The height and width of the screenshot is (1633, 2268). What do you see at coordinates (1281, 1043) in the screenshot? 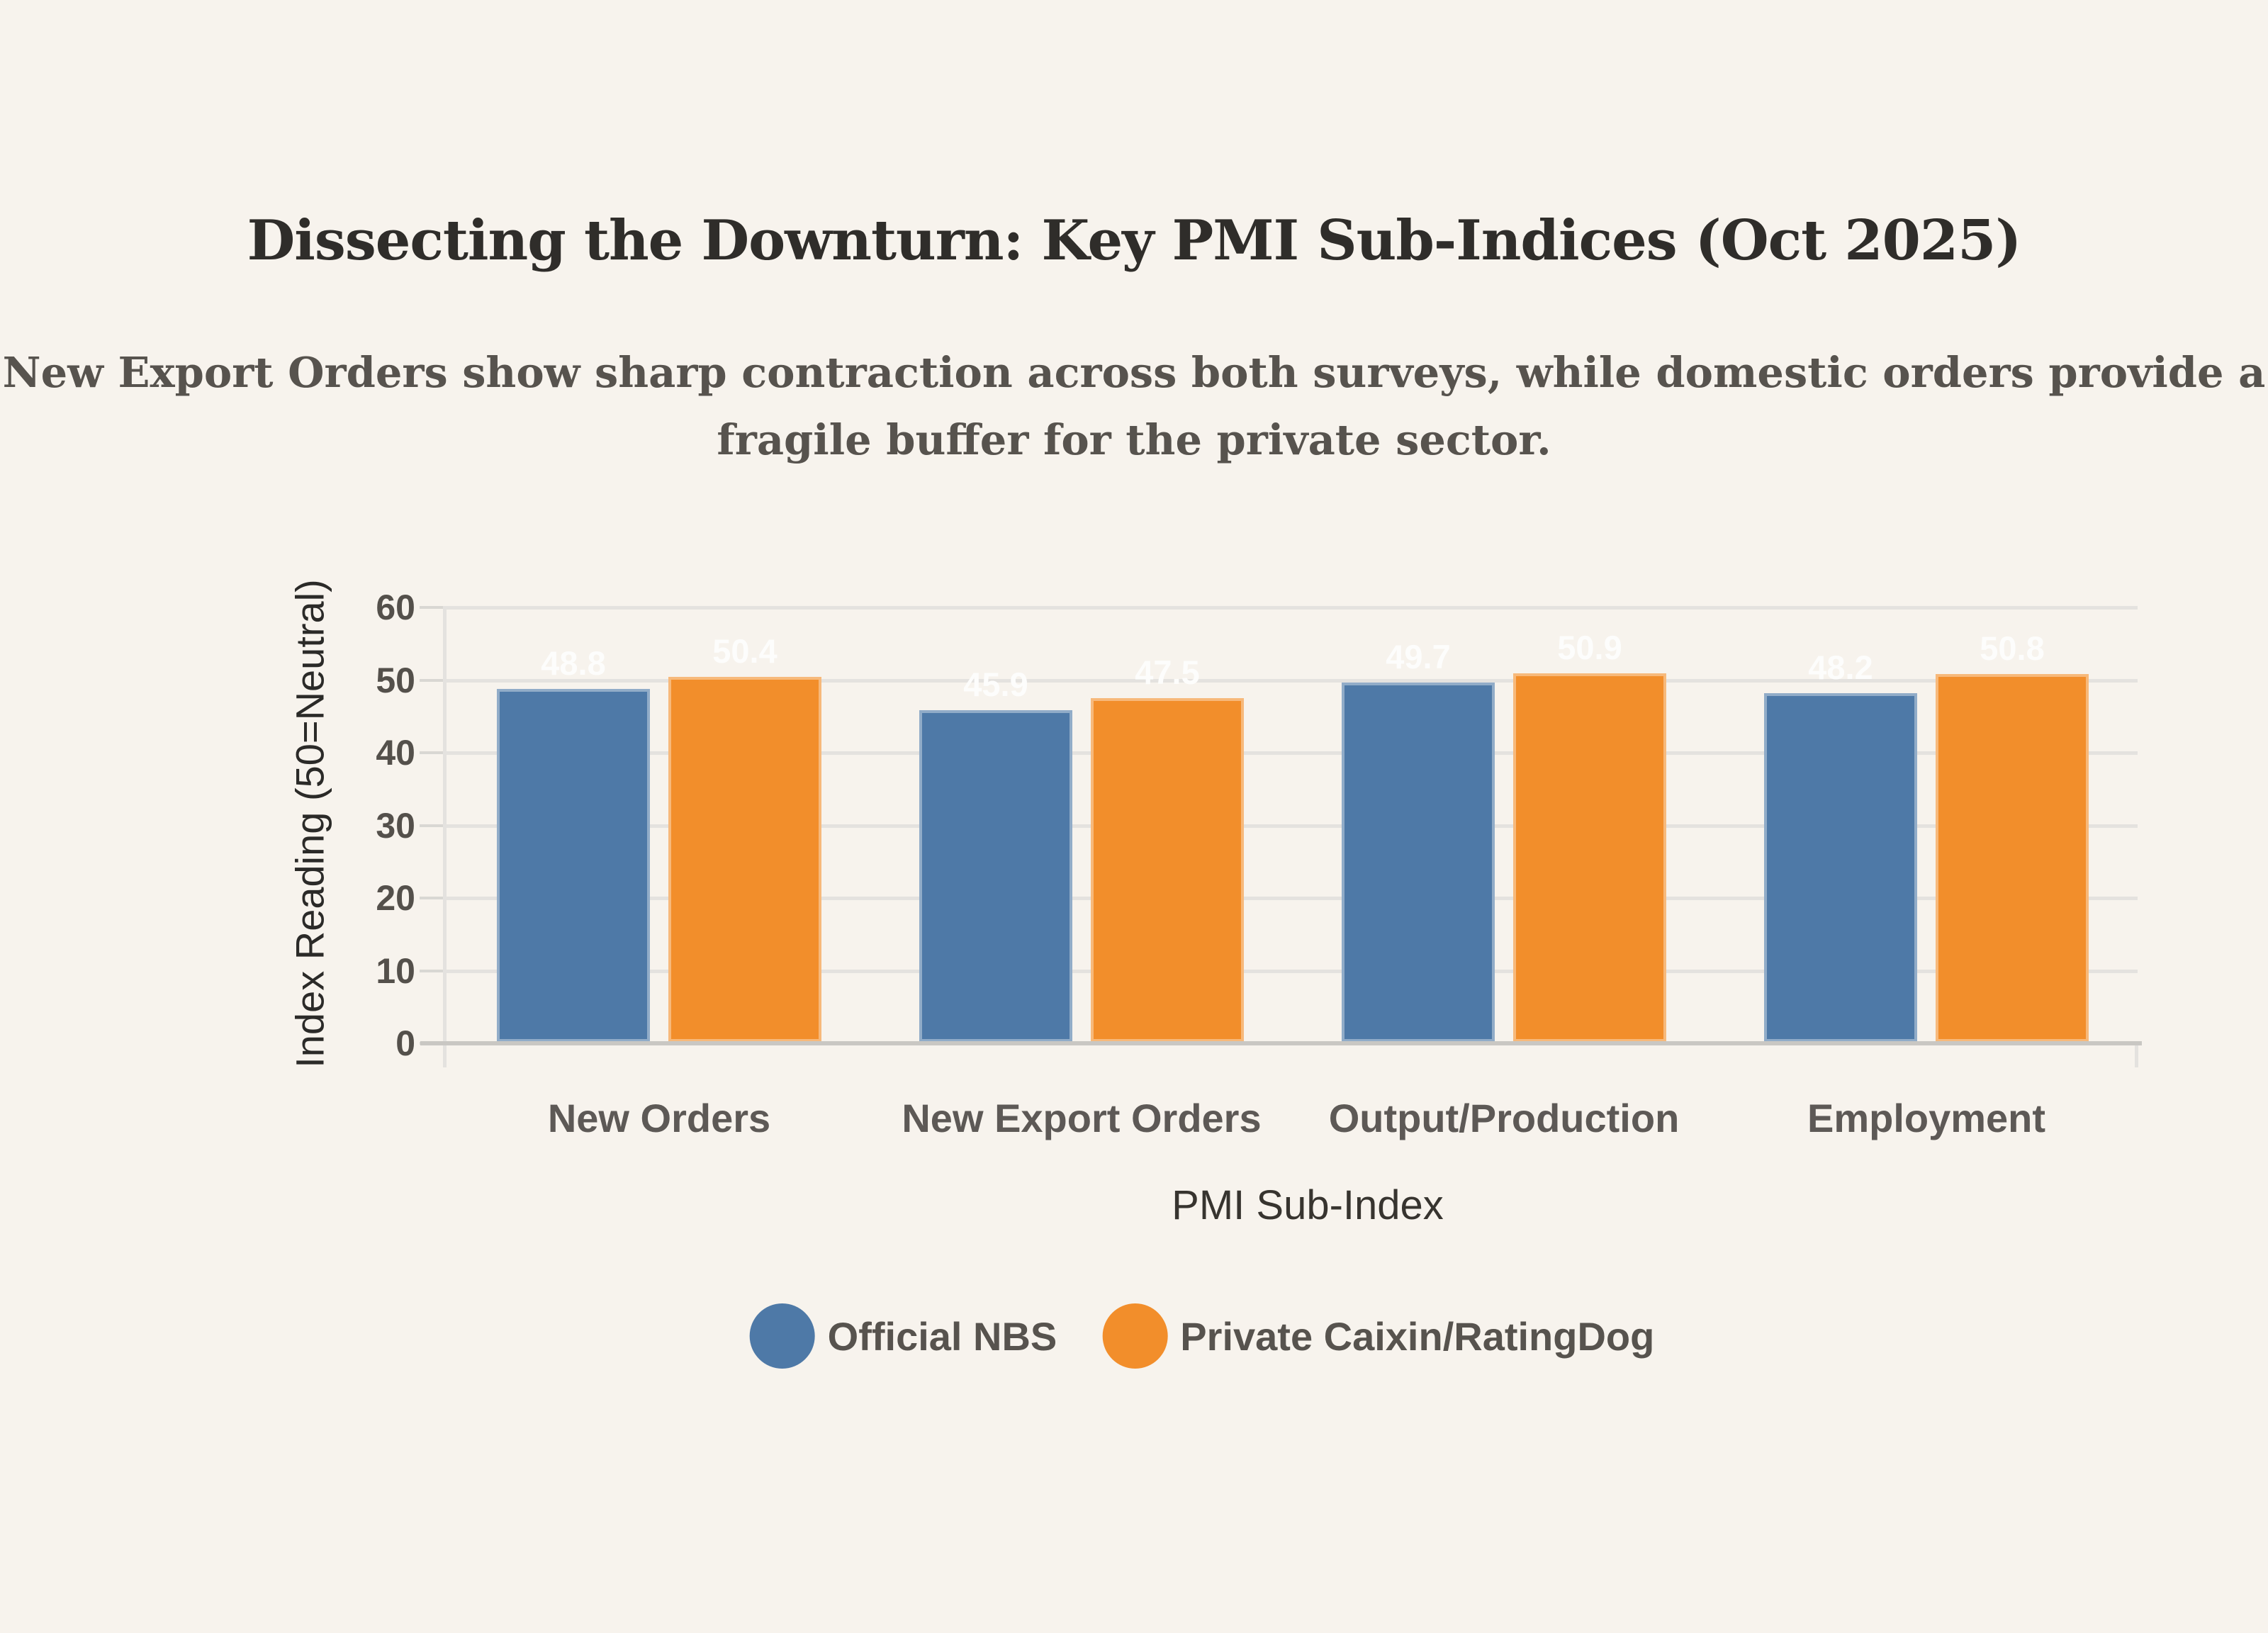
I see `x-axis-baseline` at bounding box center [1281, 1043].